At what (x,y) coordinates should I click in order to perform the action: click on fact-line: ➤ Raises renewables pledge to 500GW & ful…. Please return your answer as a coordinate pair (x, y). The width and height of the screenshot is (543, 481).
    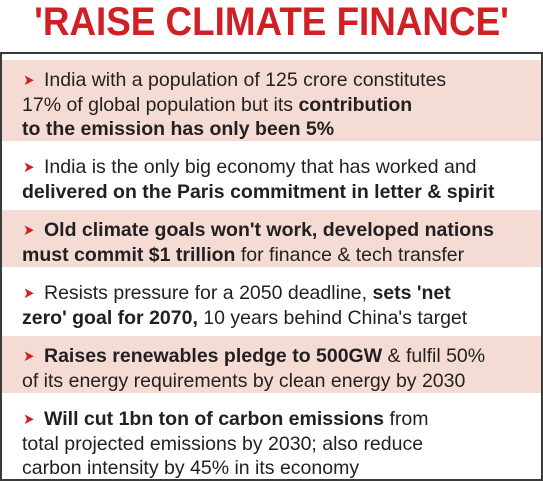
    Looking at the image, I should click on (276, 356).